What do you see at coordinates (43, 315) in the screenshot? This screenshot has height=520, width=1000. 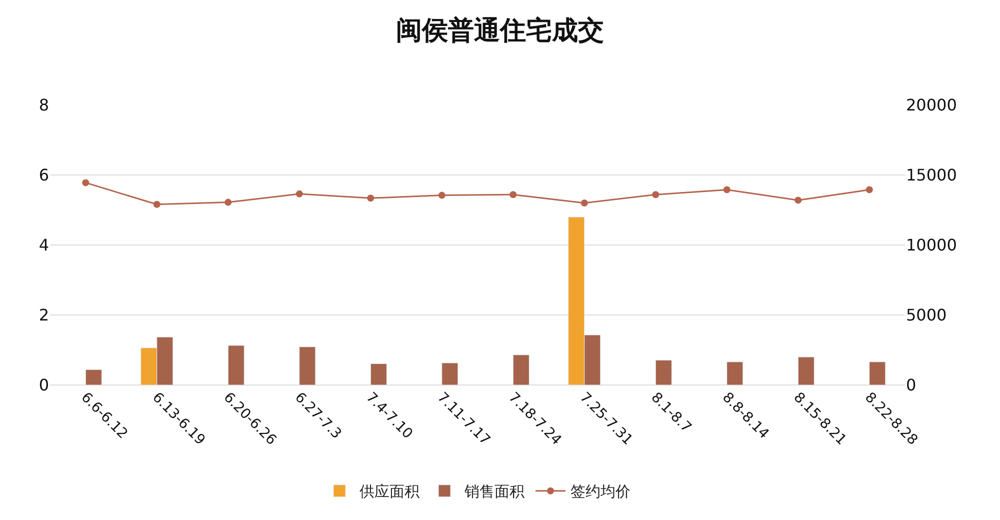 I see `y-tick-label: 2` at bounding box center [43, 315].